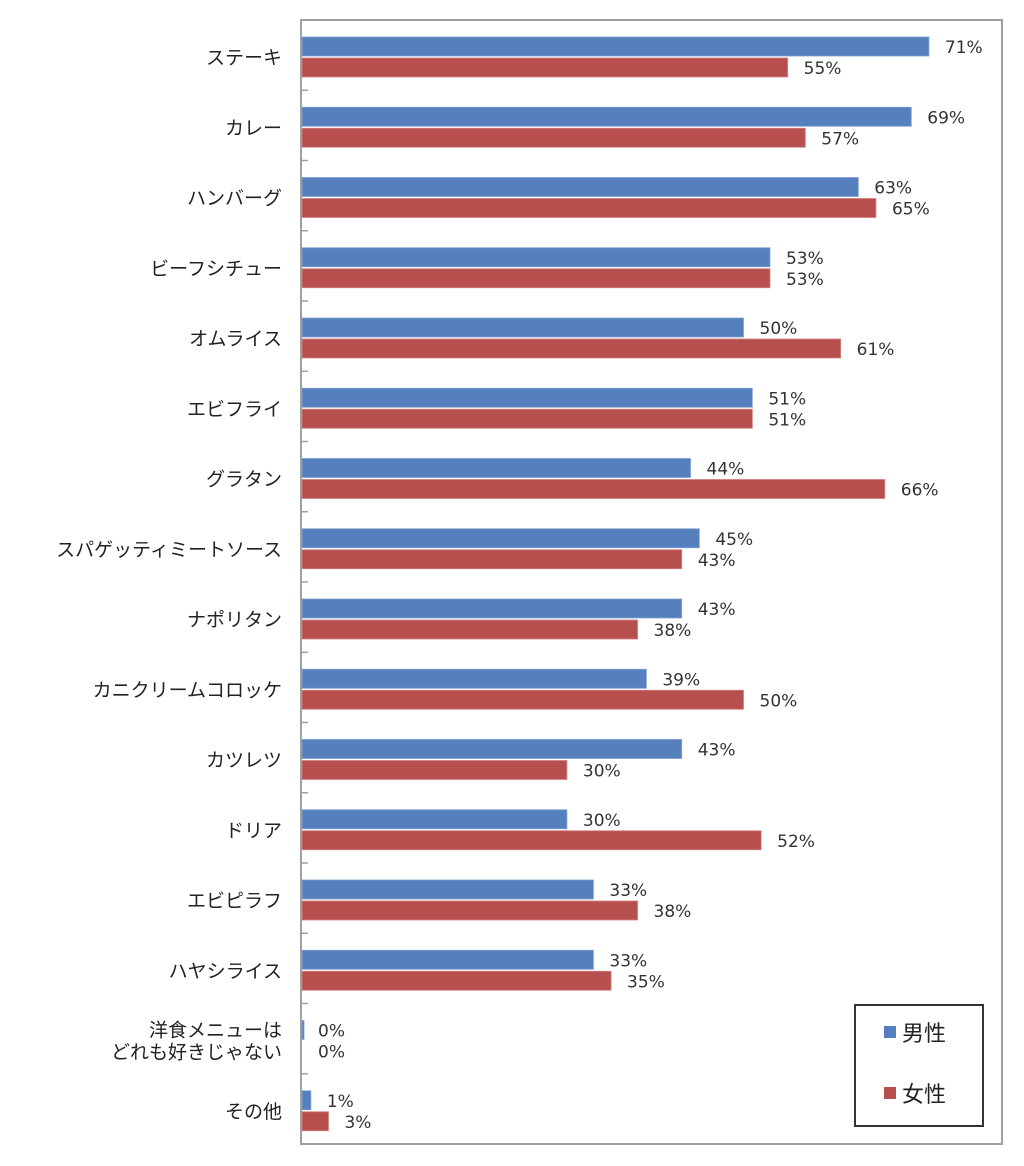 This screenshot has height=1166, width=1024. Describe the element at coordinates (357, 1123) in the screenshot. I see `value-label-female: 3%` at that location.